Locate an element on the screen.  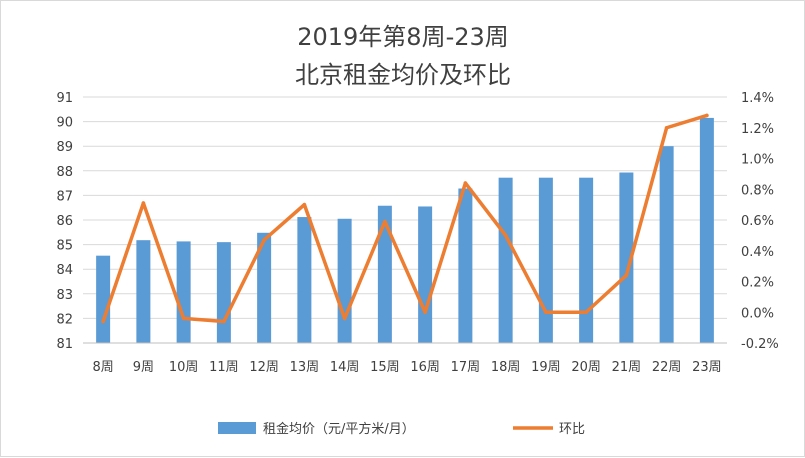
legend-bar-swatch is located at coordinates (237, 428).